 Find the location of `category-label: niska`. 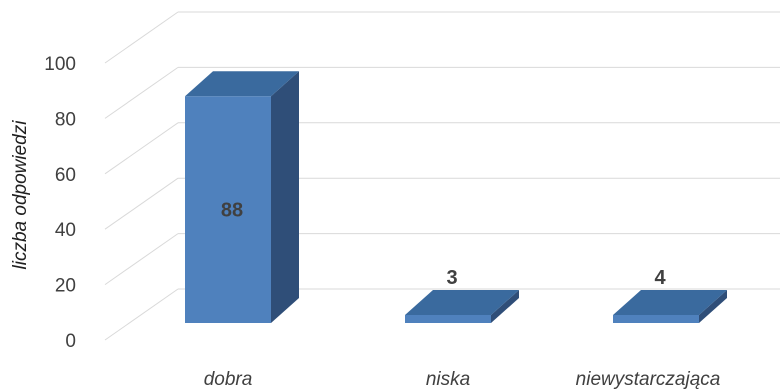

category-label: niska is located at coordinates (448, 379).